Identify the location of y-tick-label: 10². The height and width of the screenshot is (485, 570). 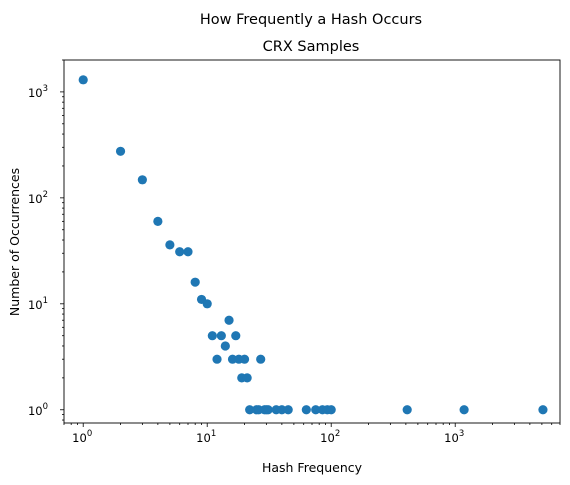
(38, 198).